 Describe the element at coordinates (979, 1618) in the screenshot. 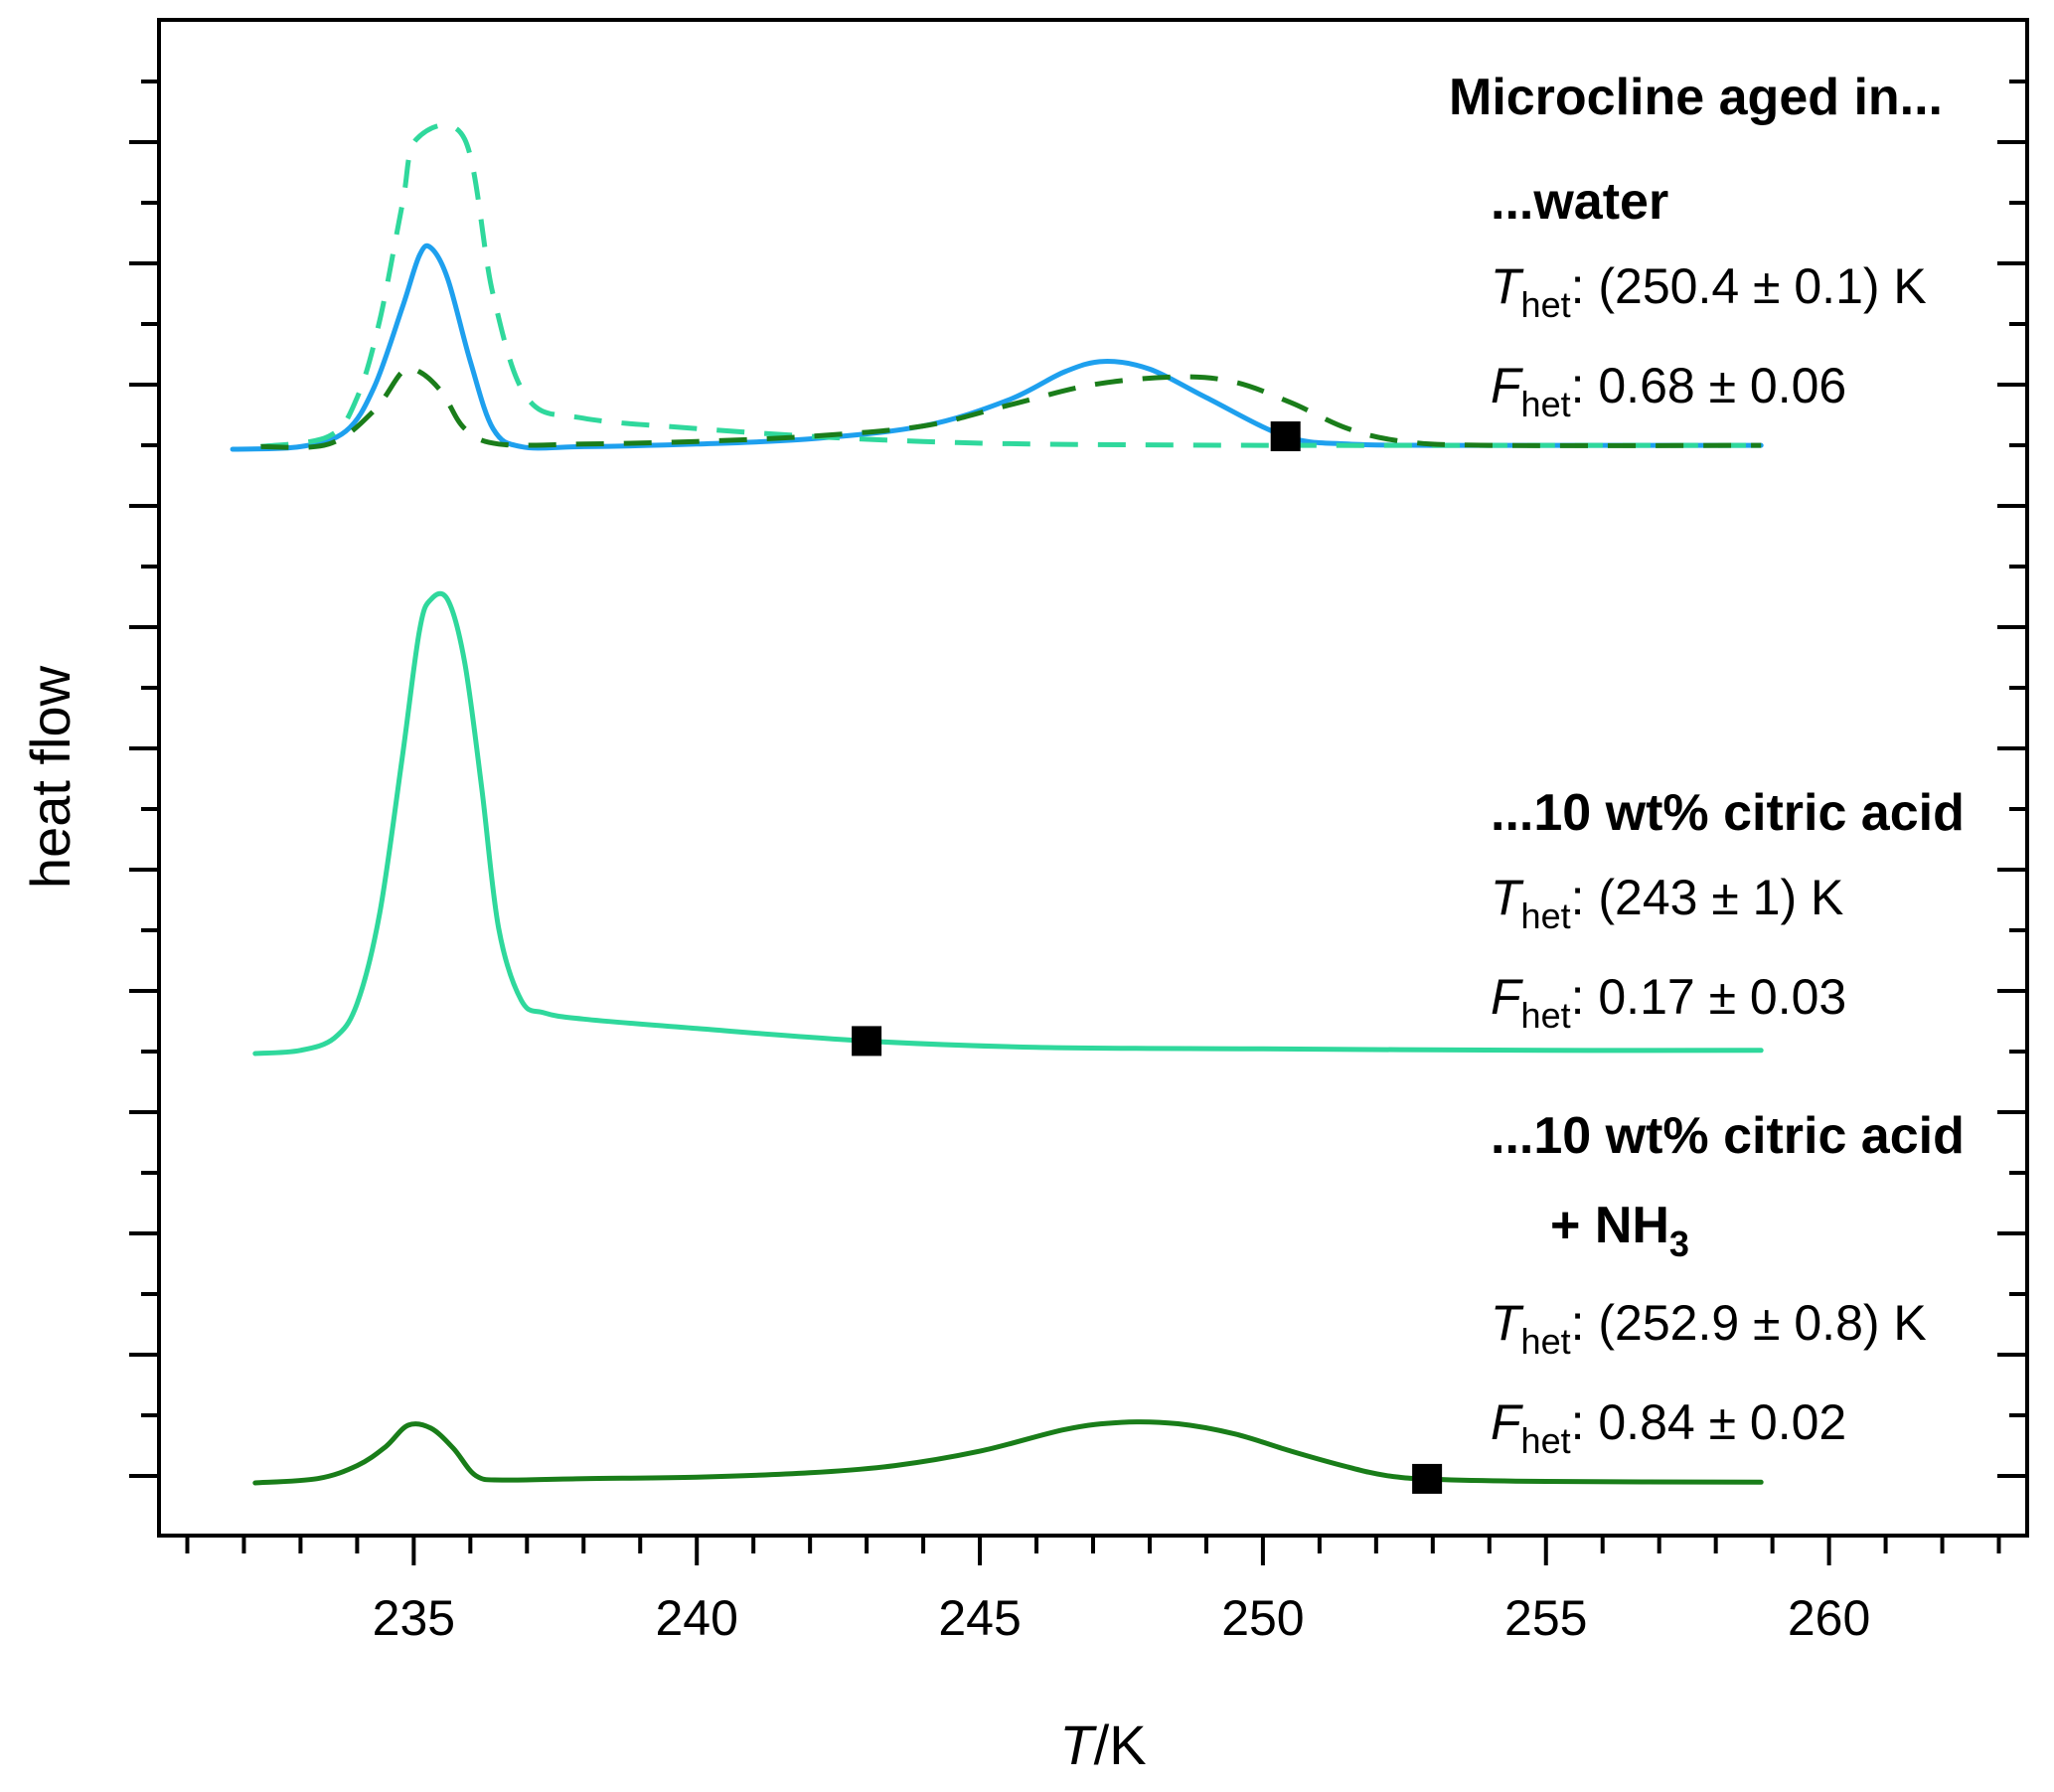

I see `x-tick-label: 245` at that location.